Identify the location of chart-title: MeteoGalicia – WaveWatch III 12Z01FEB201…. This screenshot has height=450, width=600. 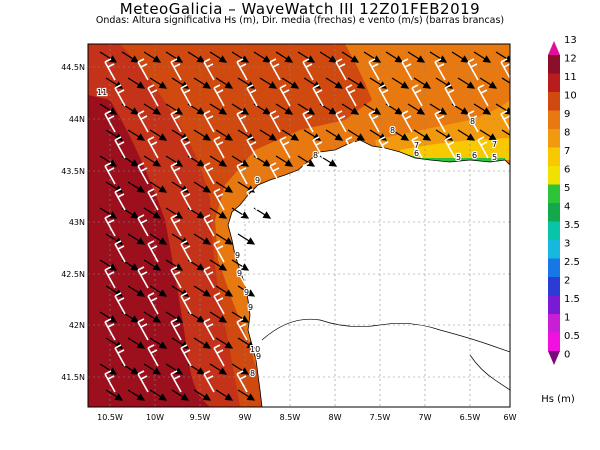
(300, 9).